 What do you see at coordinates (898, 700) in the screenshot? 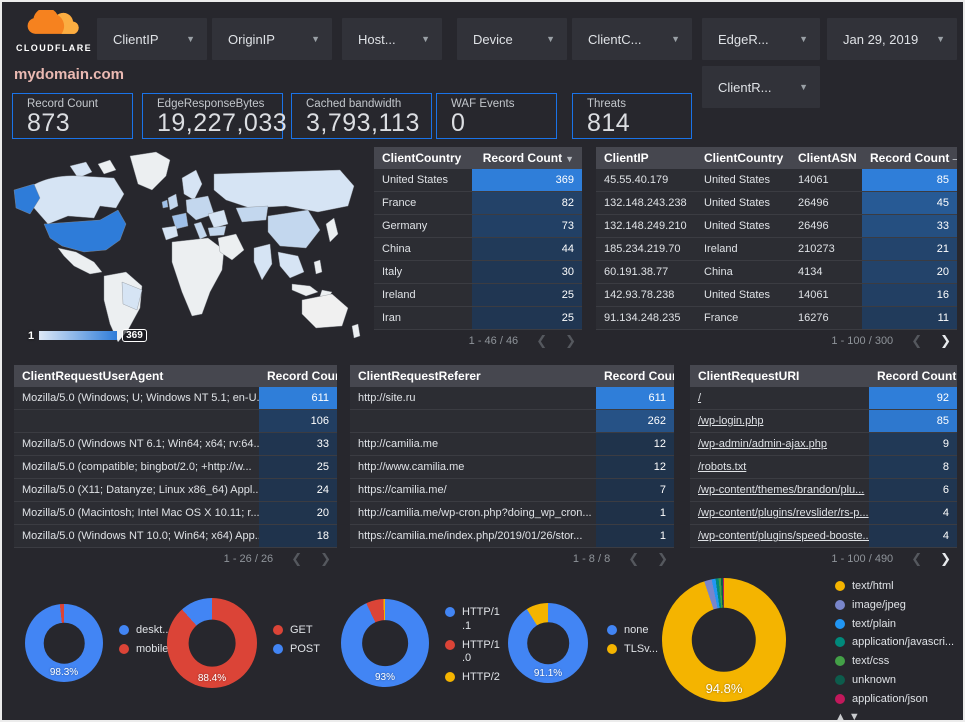
I see `legend-item: application/json` at bounding box center [898, 700].